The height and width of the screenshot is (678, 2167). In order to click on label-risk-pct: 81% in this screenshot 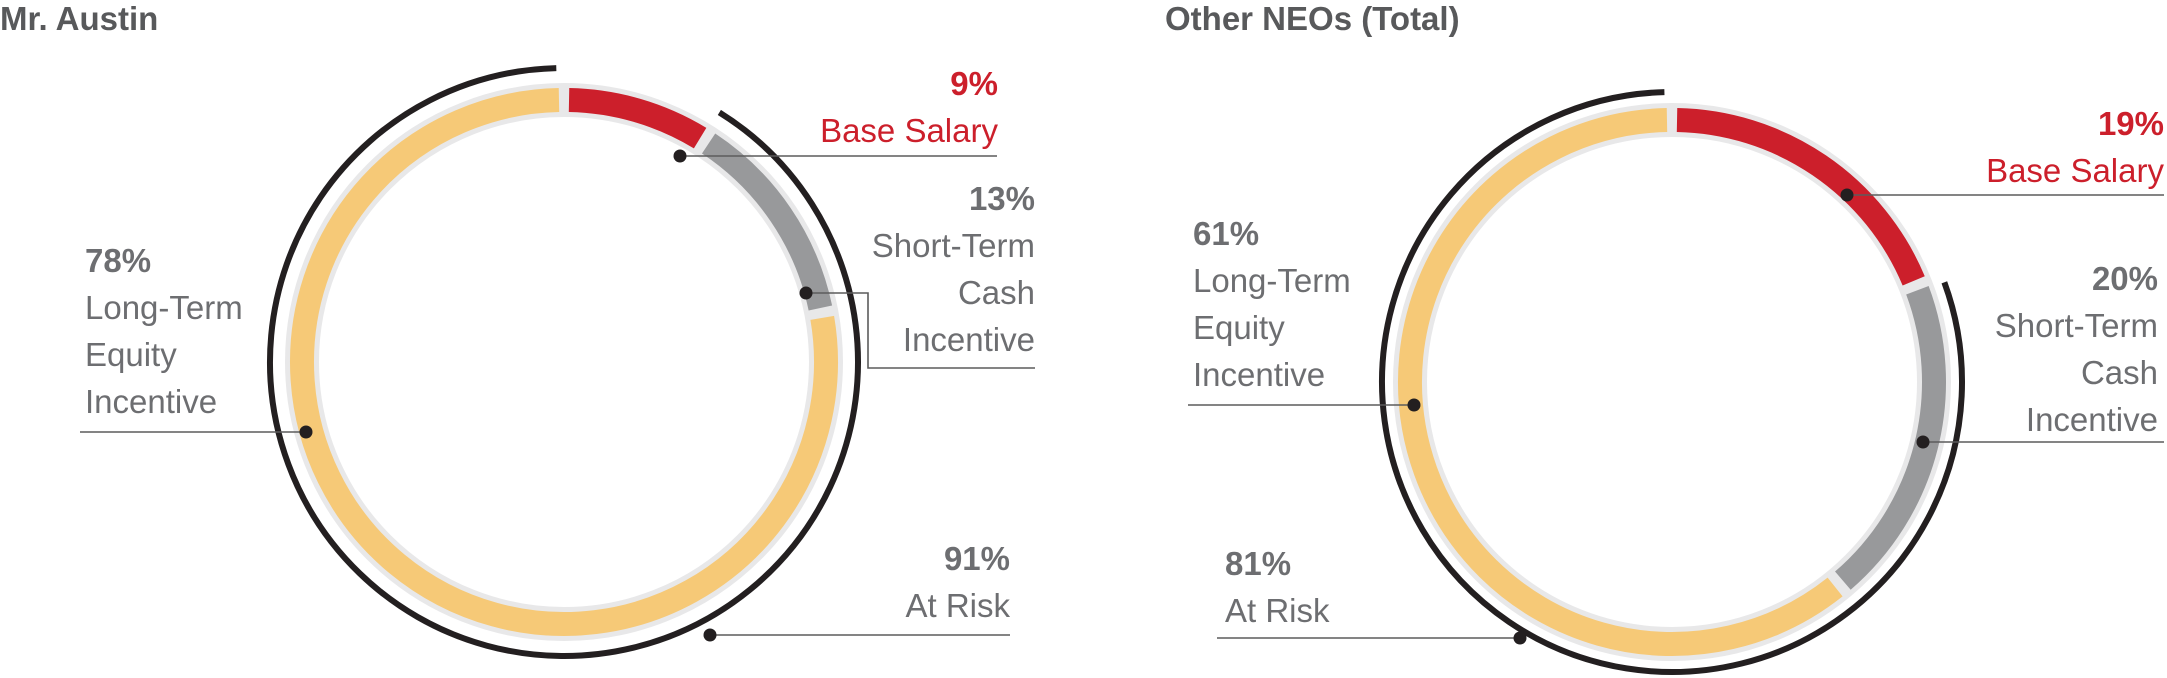, I will do `click(1258, 563)`.